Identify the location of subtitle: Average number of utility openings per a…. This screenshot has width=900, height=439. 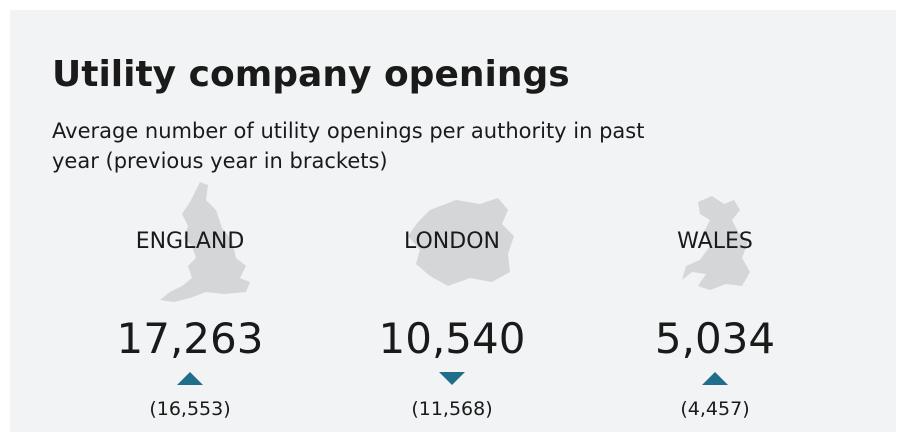
(348, 146).